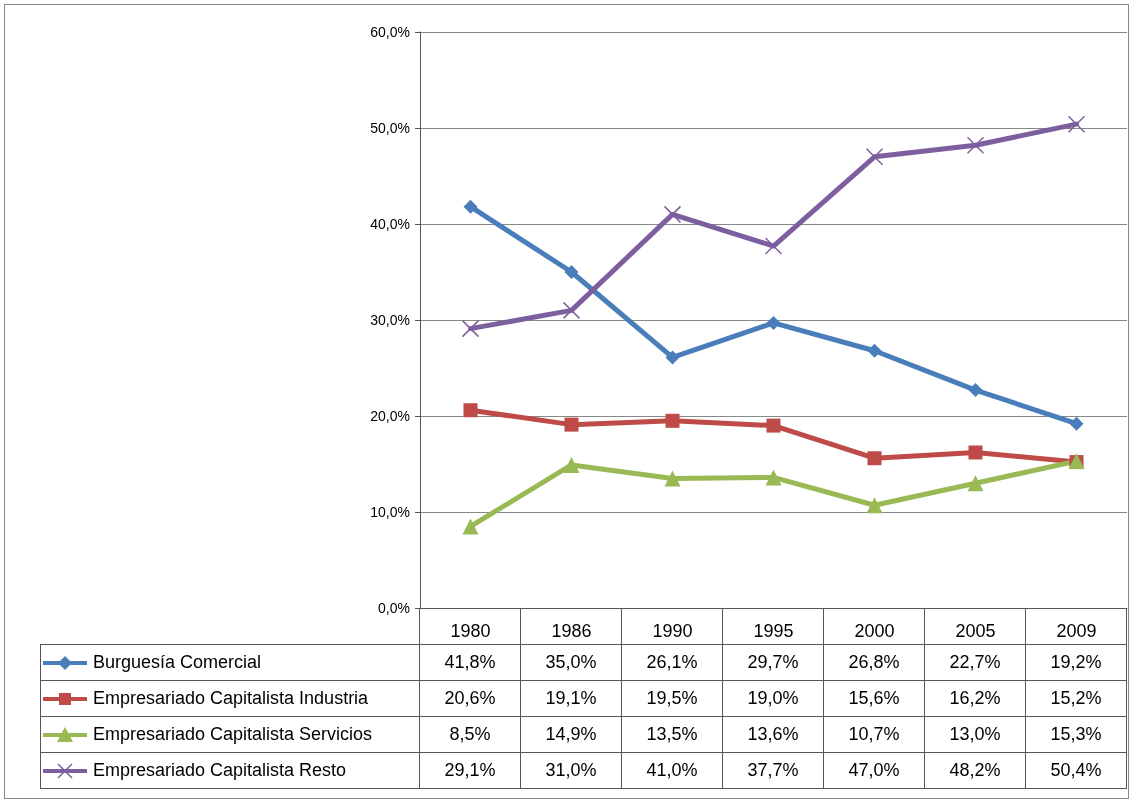 The image size is (1133, 801). I want to click on data-label: 41,0%, so click(672, 770).